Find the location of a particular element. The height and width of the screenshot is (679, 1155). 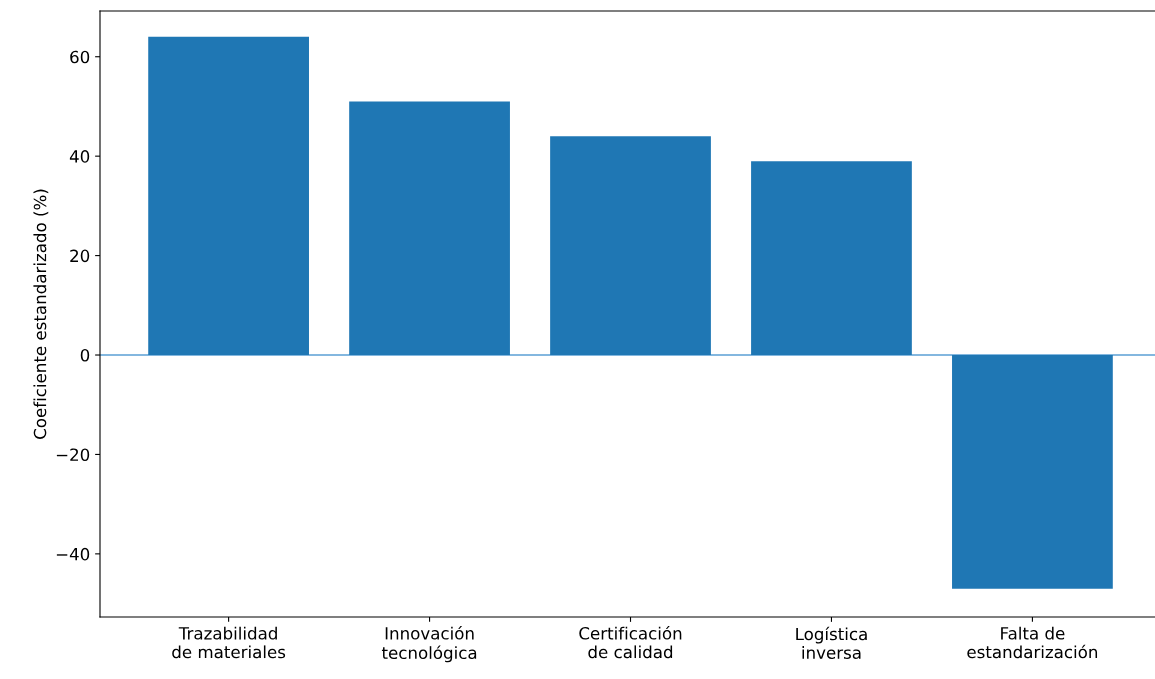

x-tick-label: Trazabilidad de materiales is located at coordinates (229, 642).